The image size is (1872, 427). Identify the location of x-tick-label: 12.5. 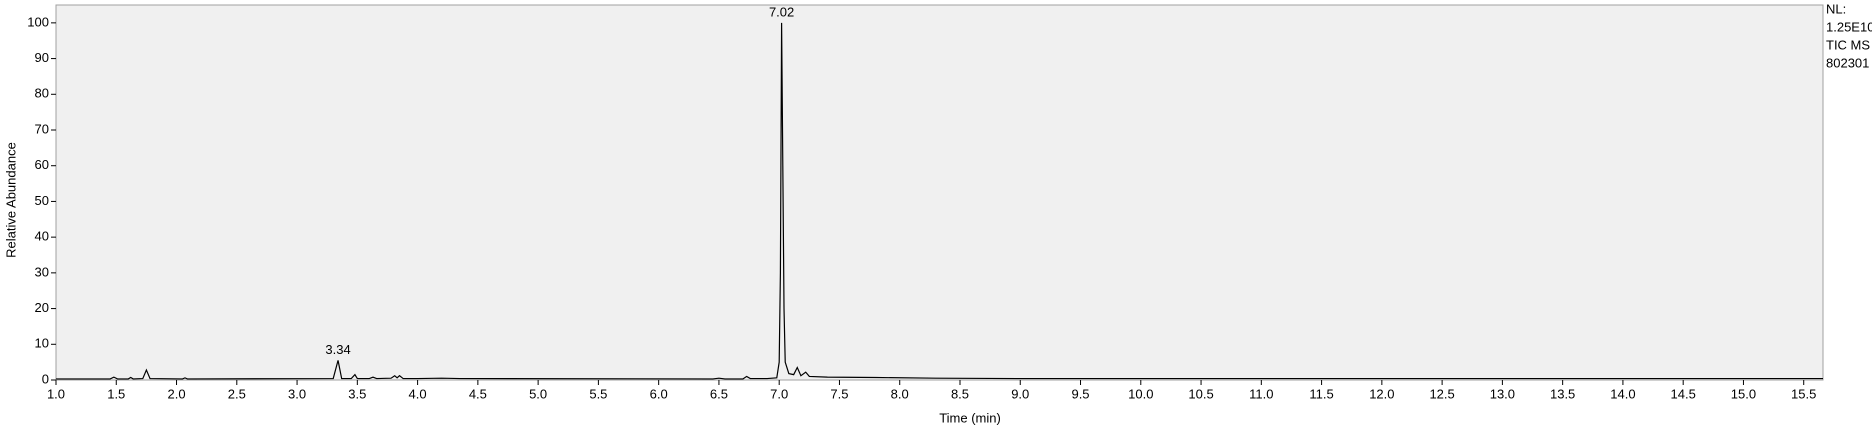
(1441, 393).